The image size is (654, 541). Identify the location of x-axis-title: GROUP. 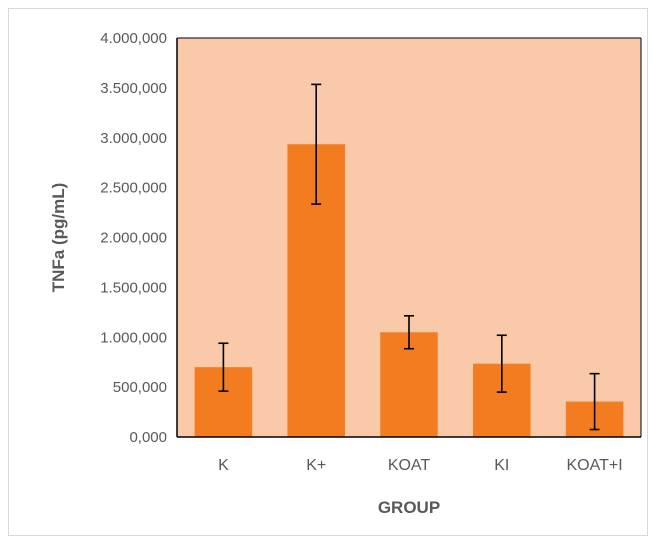
(409, 507).